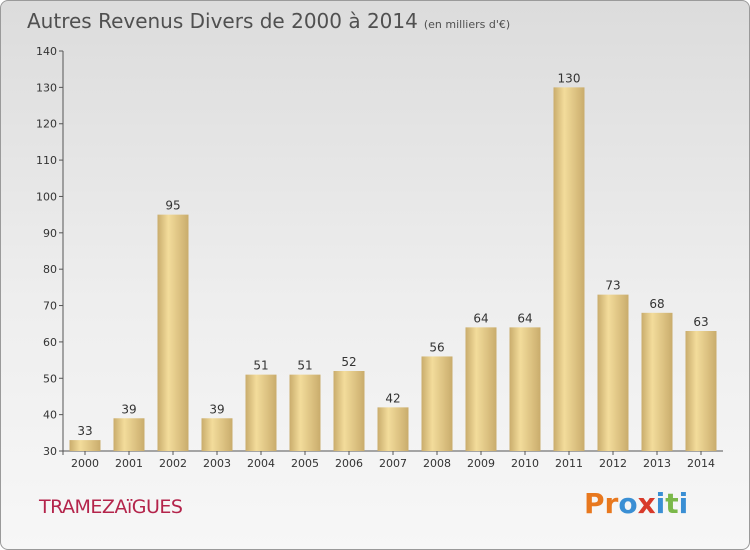 The image size is (750, 550). What do you see at coordinates (217, 463) in the screenshot?
I see `x-tick-label: 2003` at bounding box center [217, 463].